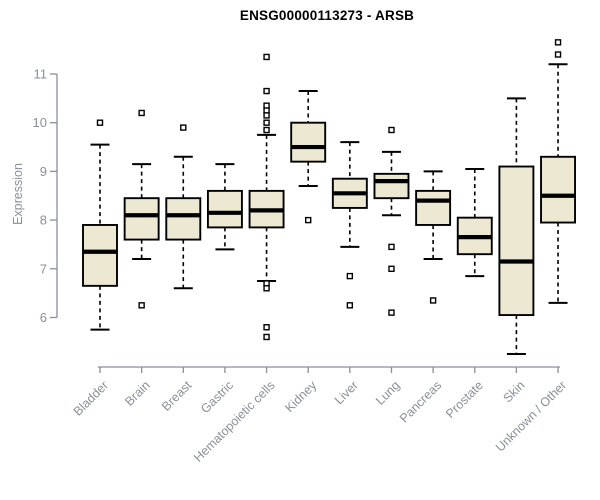 The height and width of the screenshot is (500, 600). What do you see at coordinates (43, 171) in the screenshot?
I see `y-tick-label: 9` at bounding box center [43, 171].